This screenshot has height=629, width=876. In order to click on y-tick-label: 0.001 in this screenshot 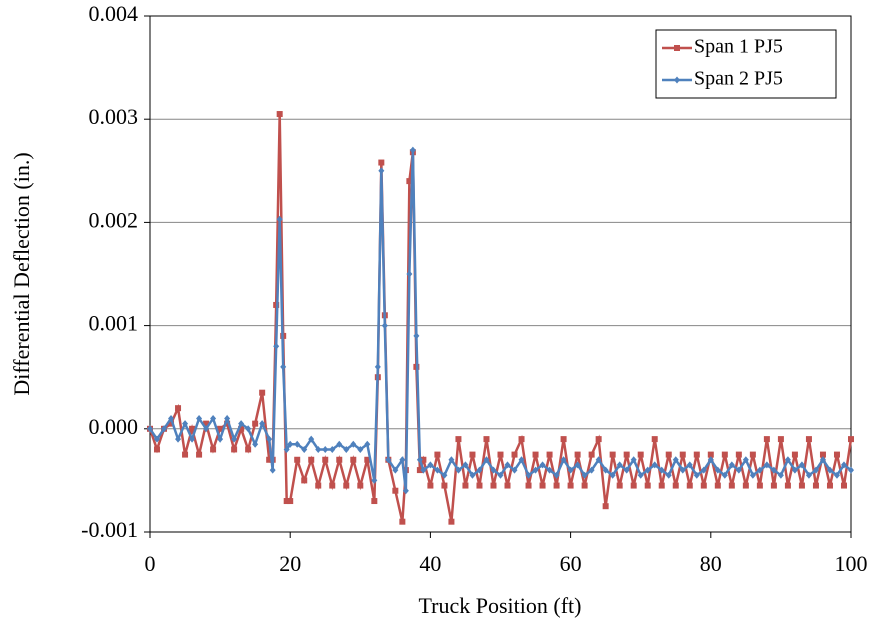, I will do `click(114, 323)`.